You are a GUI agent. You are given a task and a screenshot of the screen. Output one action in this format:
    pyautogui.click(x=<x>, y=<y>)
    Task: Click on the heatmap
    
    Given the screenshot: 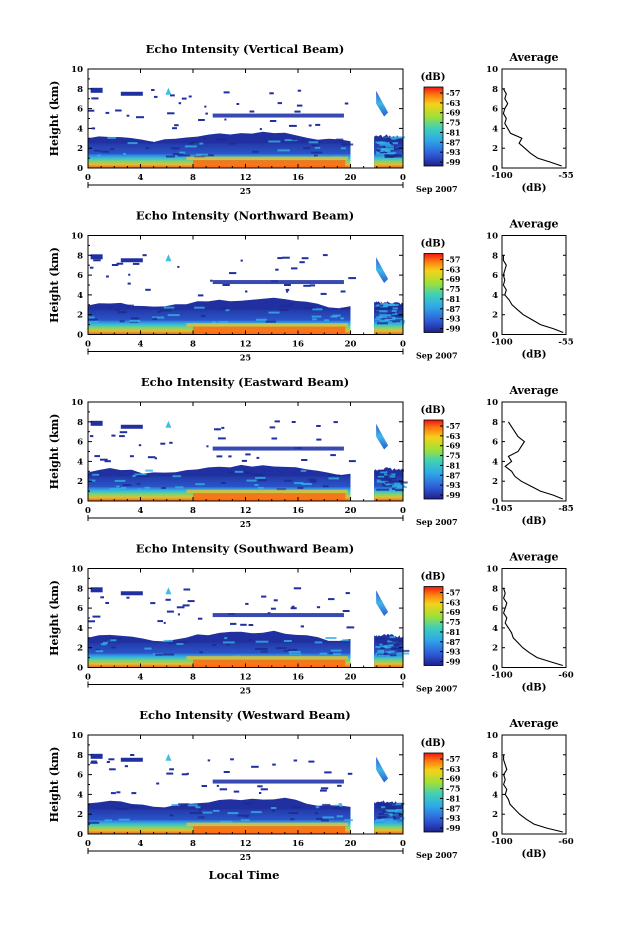 What is the action you would take?
    pyautogui.click(x=248, y=460)
    